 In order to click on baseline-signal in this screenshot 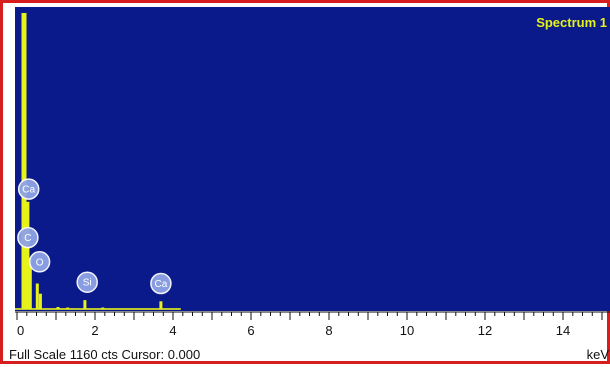, I will do `click(98, 309)`.